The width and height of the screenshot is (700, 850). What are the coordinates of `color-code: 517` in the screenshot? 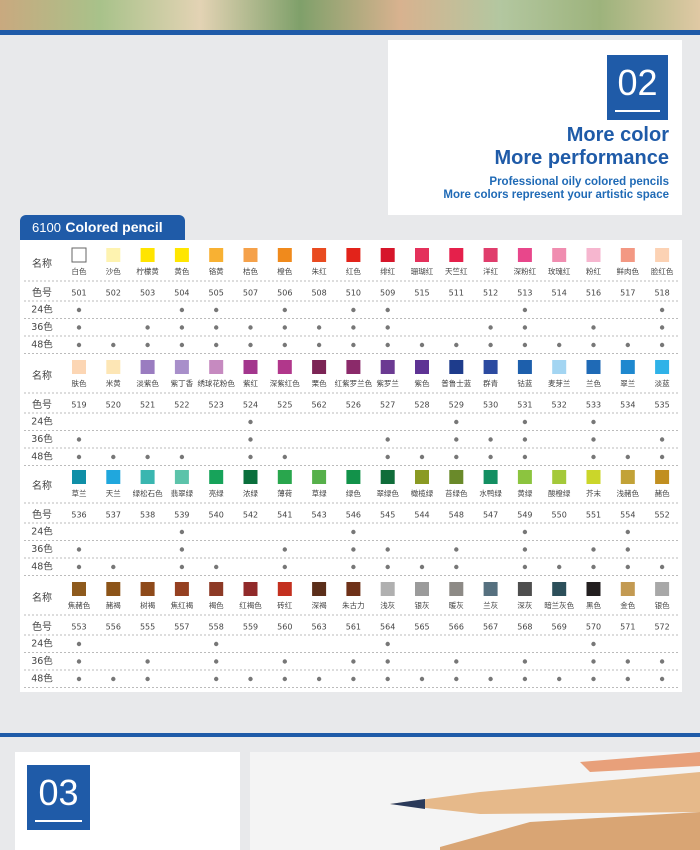 It's located at (627, 293).